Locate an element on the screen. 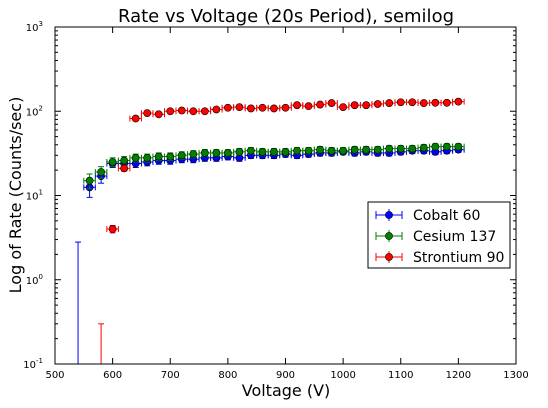 The height and width of the screenshot is (408, 548). legend: Cobalt 60 Cesium 137 Strontium 90 is located at coordinates (439, 235).